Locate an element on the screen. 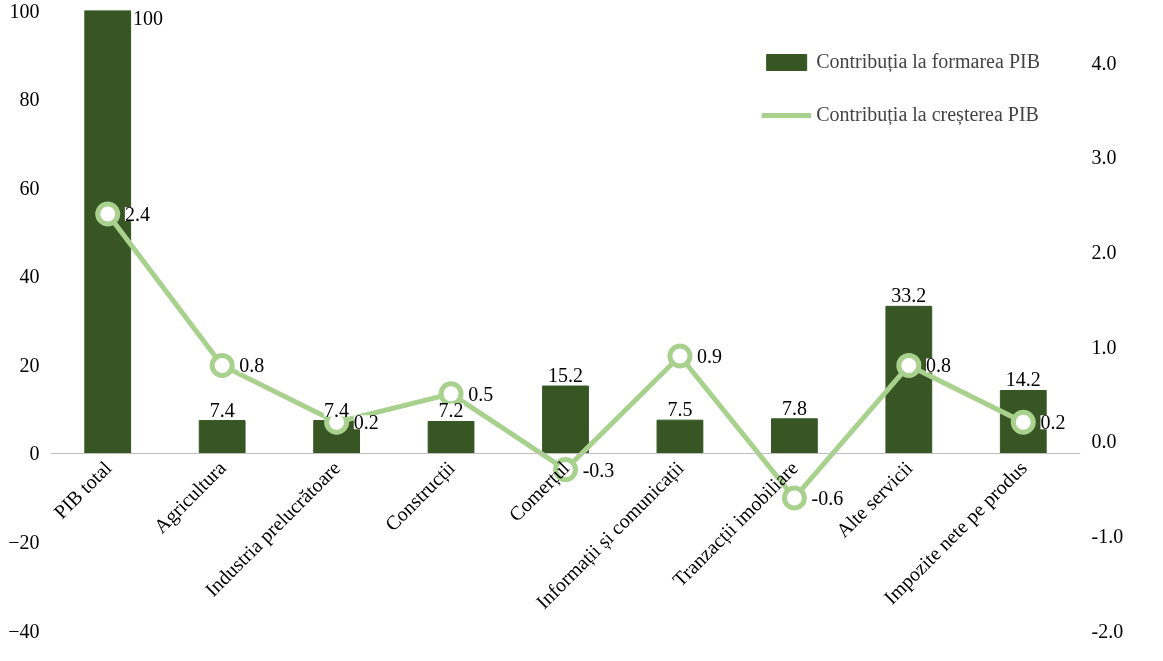  data-label: 0.9 is located at coordinates (710, 356).